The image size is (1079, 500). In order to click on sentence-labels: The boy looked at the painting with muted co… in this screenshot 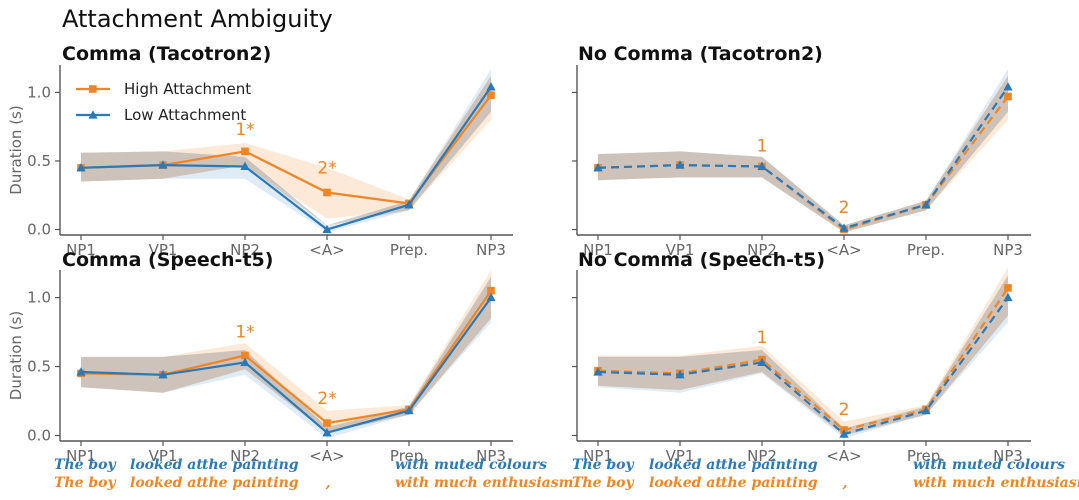, I will do `click(566, 474)`.